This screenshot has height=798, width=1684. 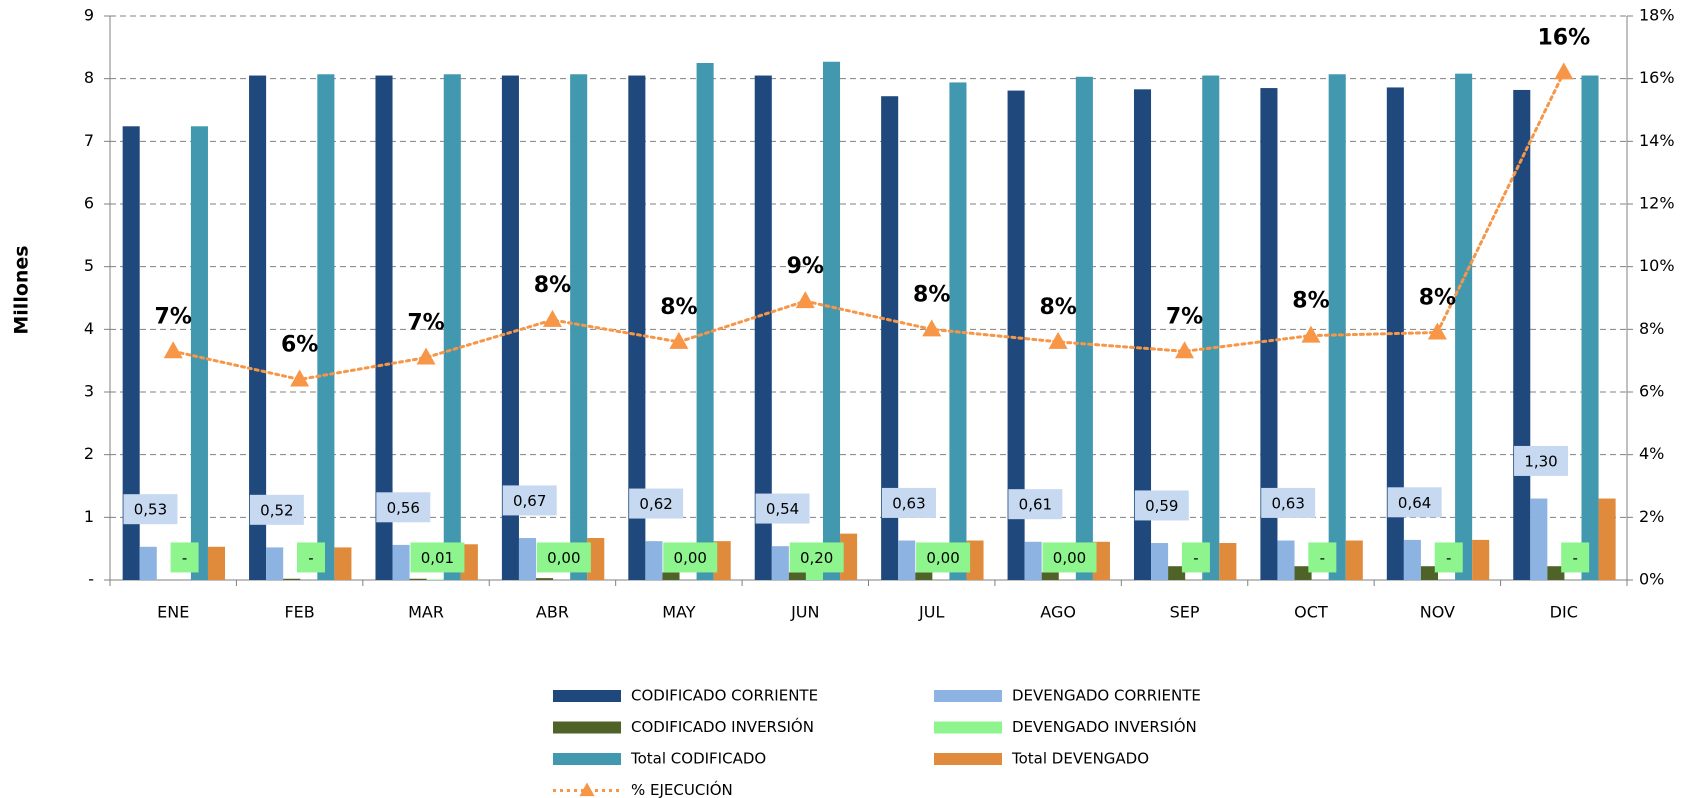 What do you see at coordinates (89, 15) in the screenshot?
I see `y-tick-label: 9` at bounding box center [89, 15].